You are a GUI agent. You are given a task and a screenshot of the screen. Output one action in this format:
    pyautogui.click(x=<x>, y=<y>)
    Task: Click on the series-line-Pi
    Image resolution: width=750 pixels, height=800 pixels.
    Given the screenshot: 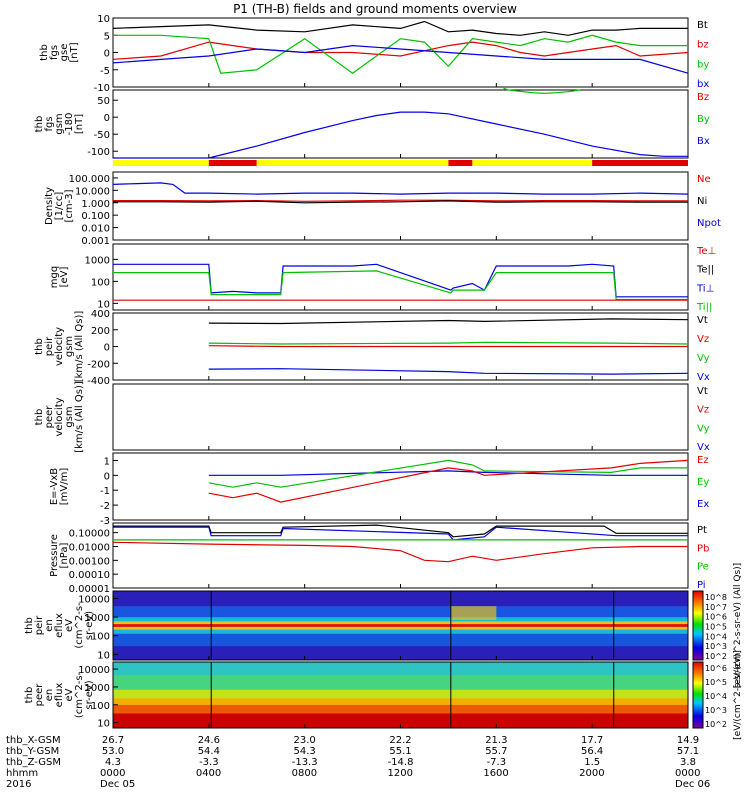 What is the action you would take?
    pyautogui.click(x=400, y=533)
    